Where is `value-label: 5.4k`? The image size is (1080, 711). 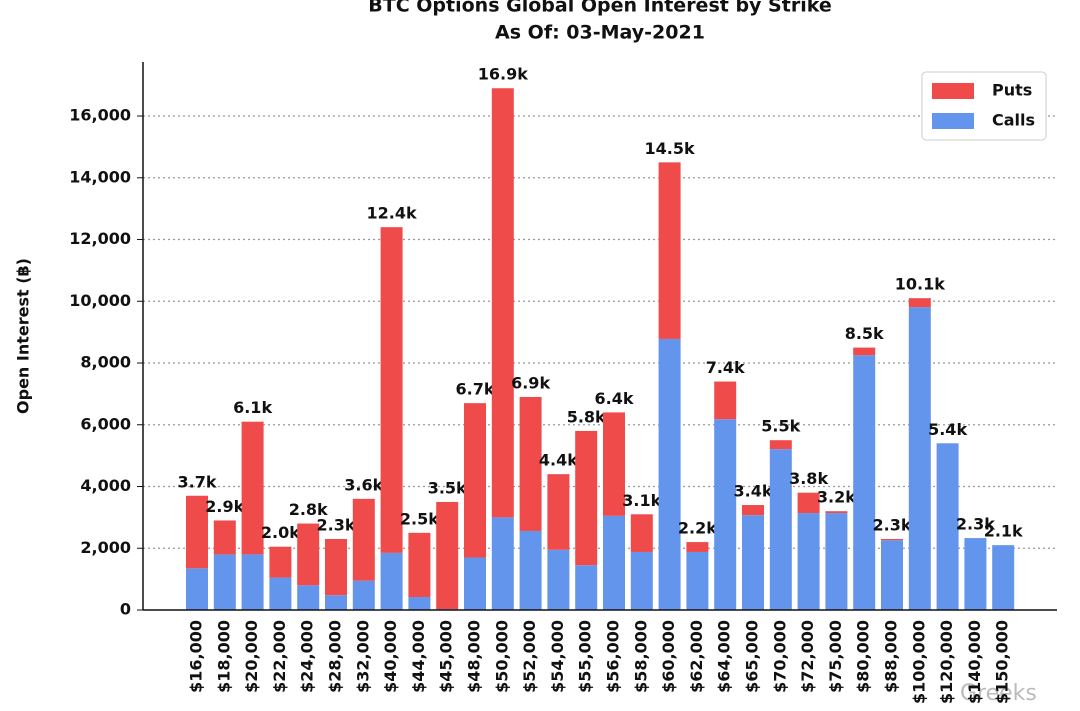
value-label: 5.4k is located at coordinates (947, 429).